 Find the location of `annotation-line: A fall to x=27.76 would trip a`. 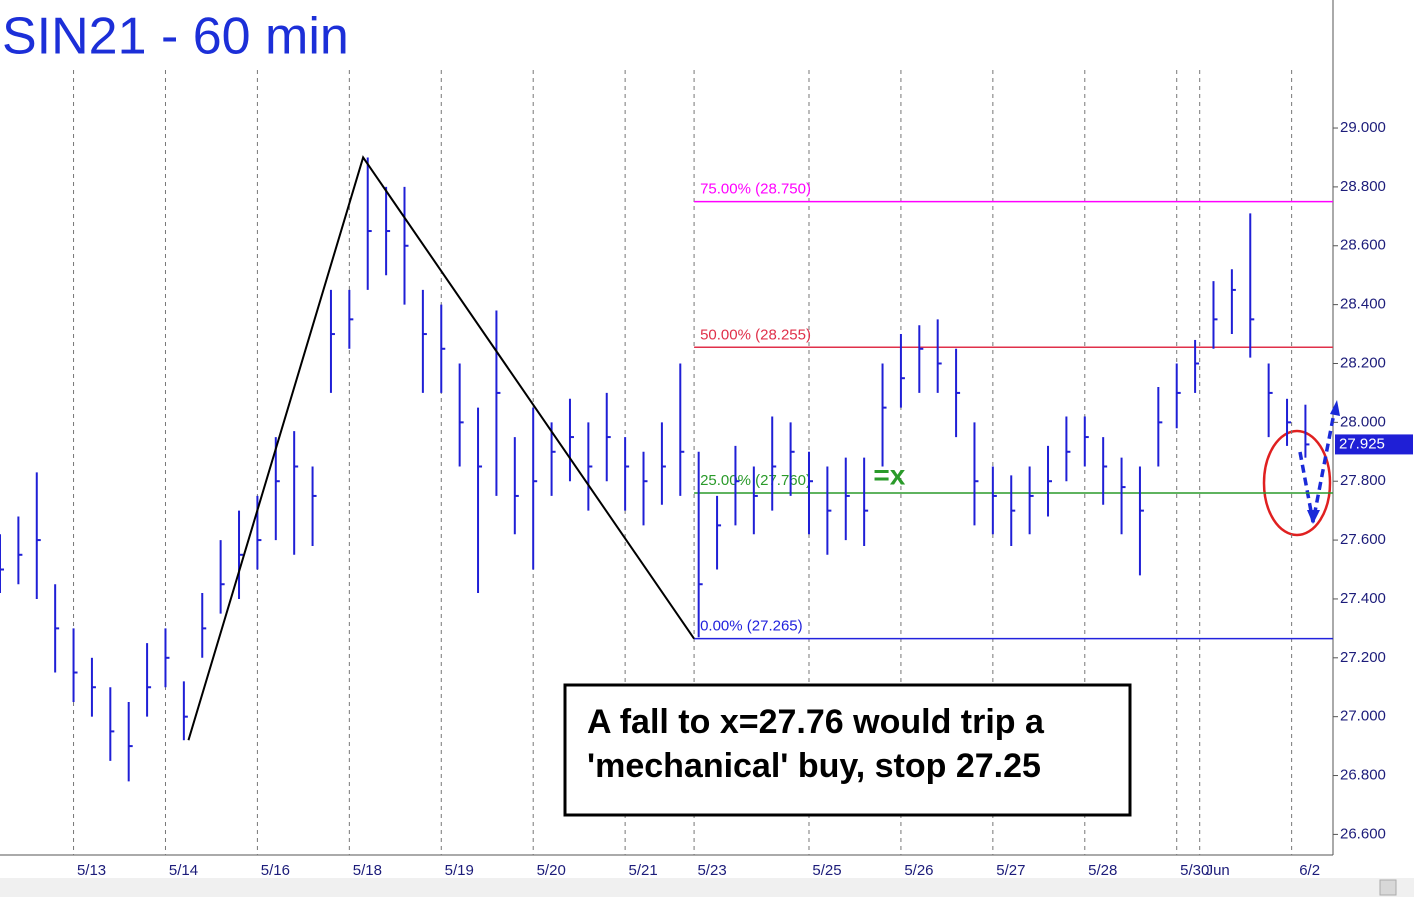

annotation-line: A fall to x=27.76 would trip a is located at coordinates (816, 722).